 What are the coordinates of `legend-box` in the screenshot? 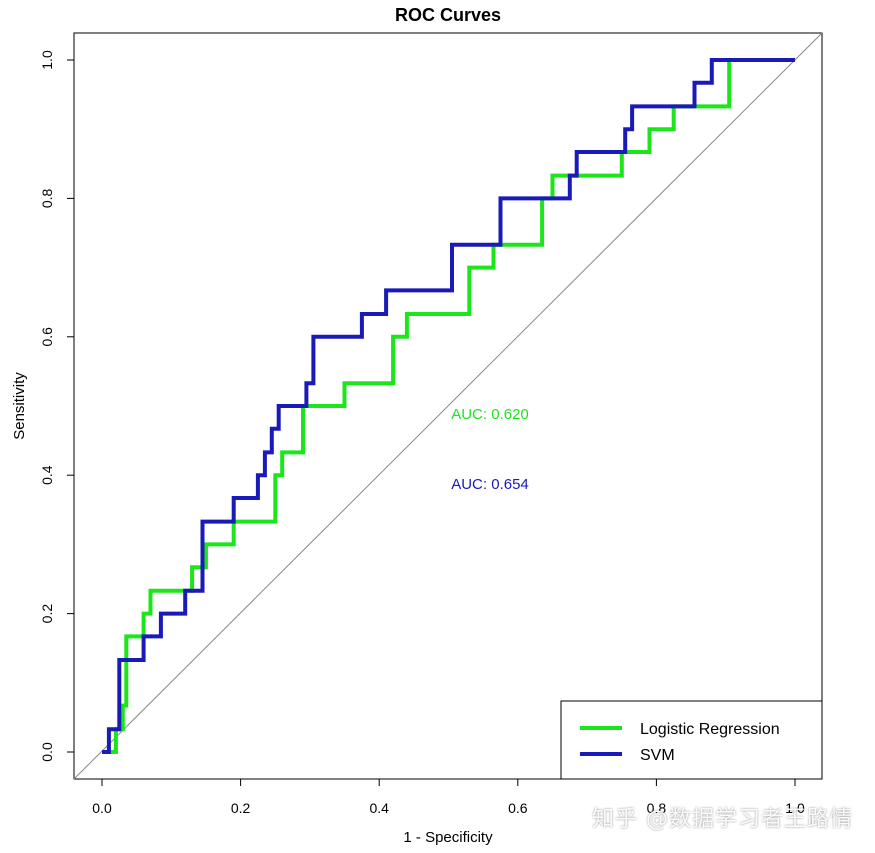 It's located at (691, 740).